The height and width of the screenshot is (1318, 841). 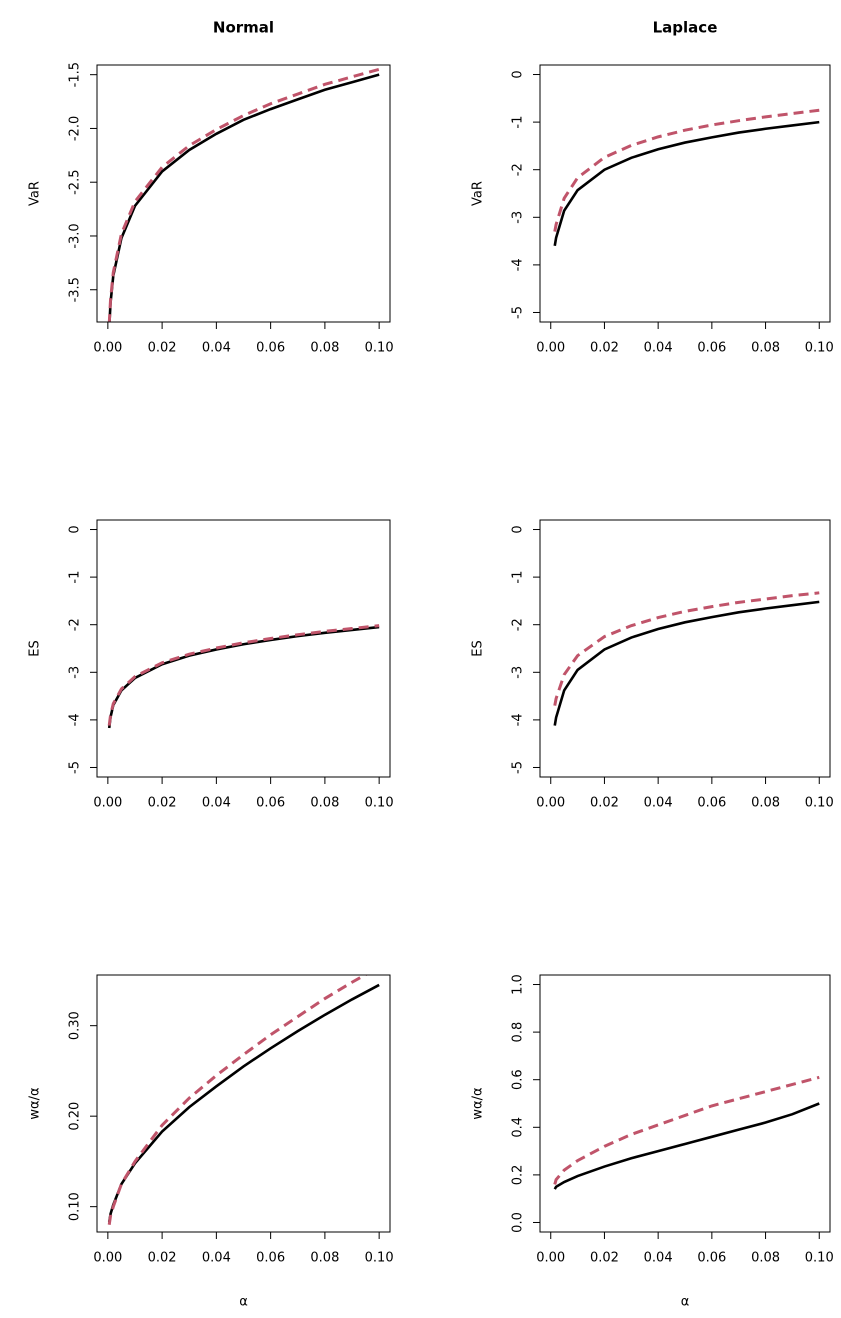 I want to click on y-tick-label: 0.8, so click(x=518, y=1032).